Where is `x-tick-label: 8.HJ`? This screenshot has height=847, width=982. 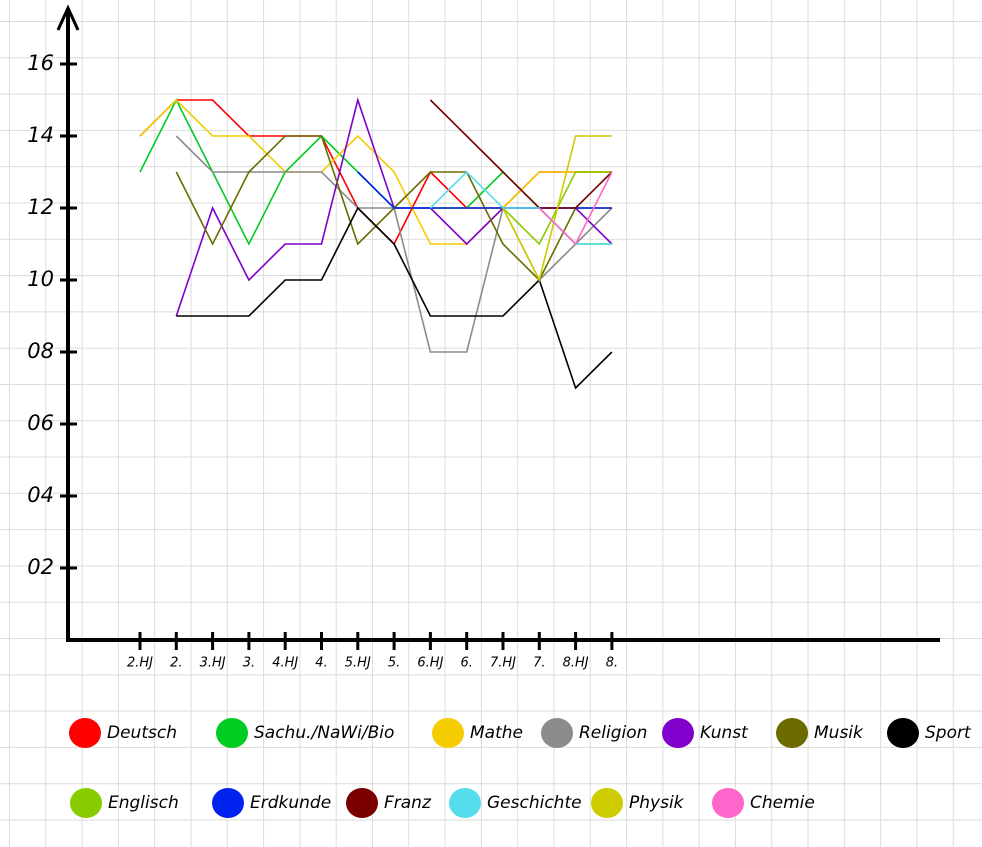 x-tick-label: 8.HJ is located at coordinates (576, 663).